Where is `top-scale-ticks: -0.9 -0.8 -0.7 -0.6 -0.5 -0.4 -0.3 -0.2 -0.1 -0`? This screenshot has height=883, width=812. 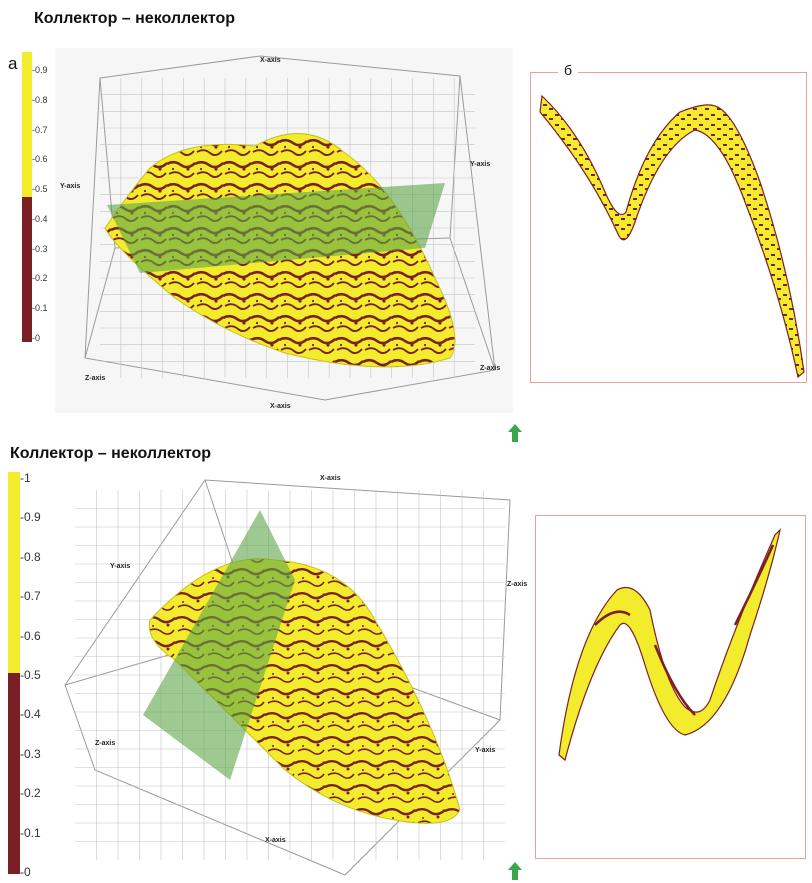
top-scale-ticks: -0.9 -0.8 -0.7 -0.6 -0.5 -0.4 -0.3 -0.2 -0.1 -0 is located at coordinates (47, 197).